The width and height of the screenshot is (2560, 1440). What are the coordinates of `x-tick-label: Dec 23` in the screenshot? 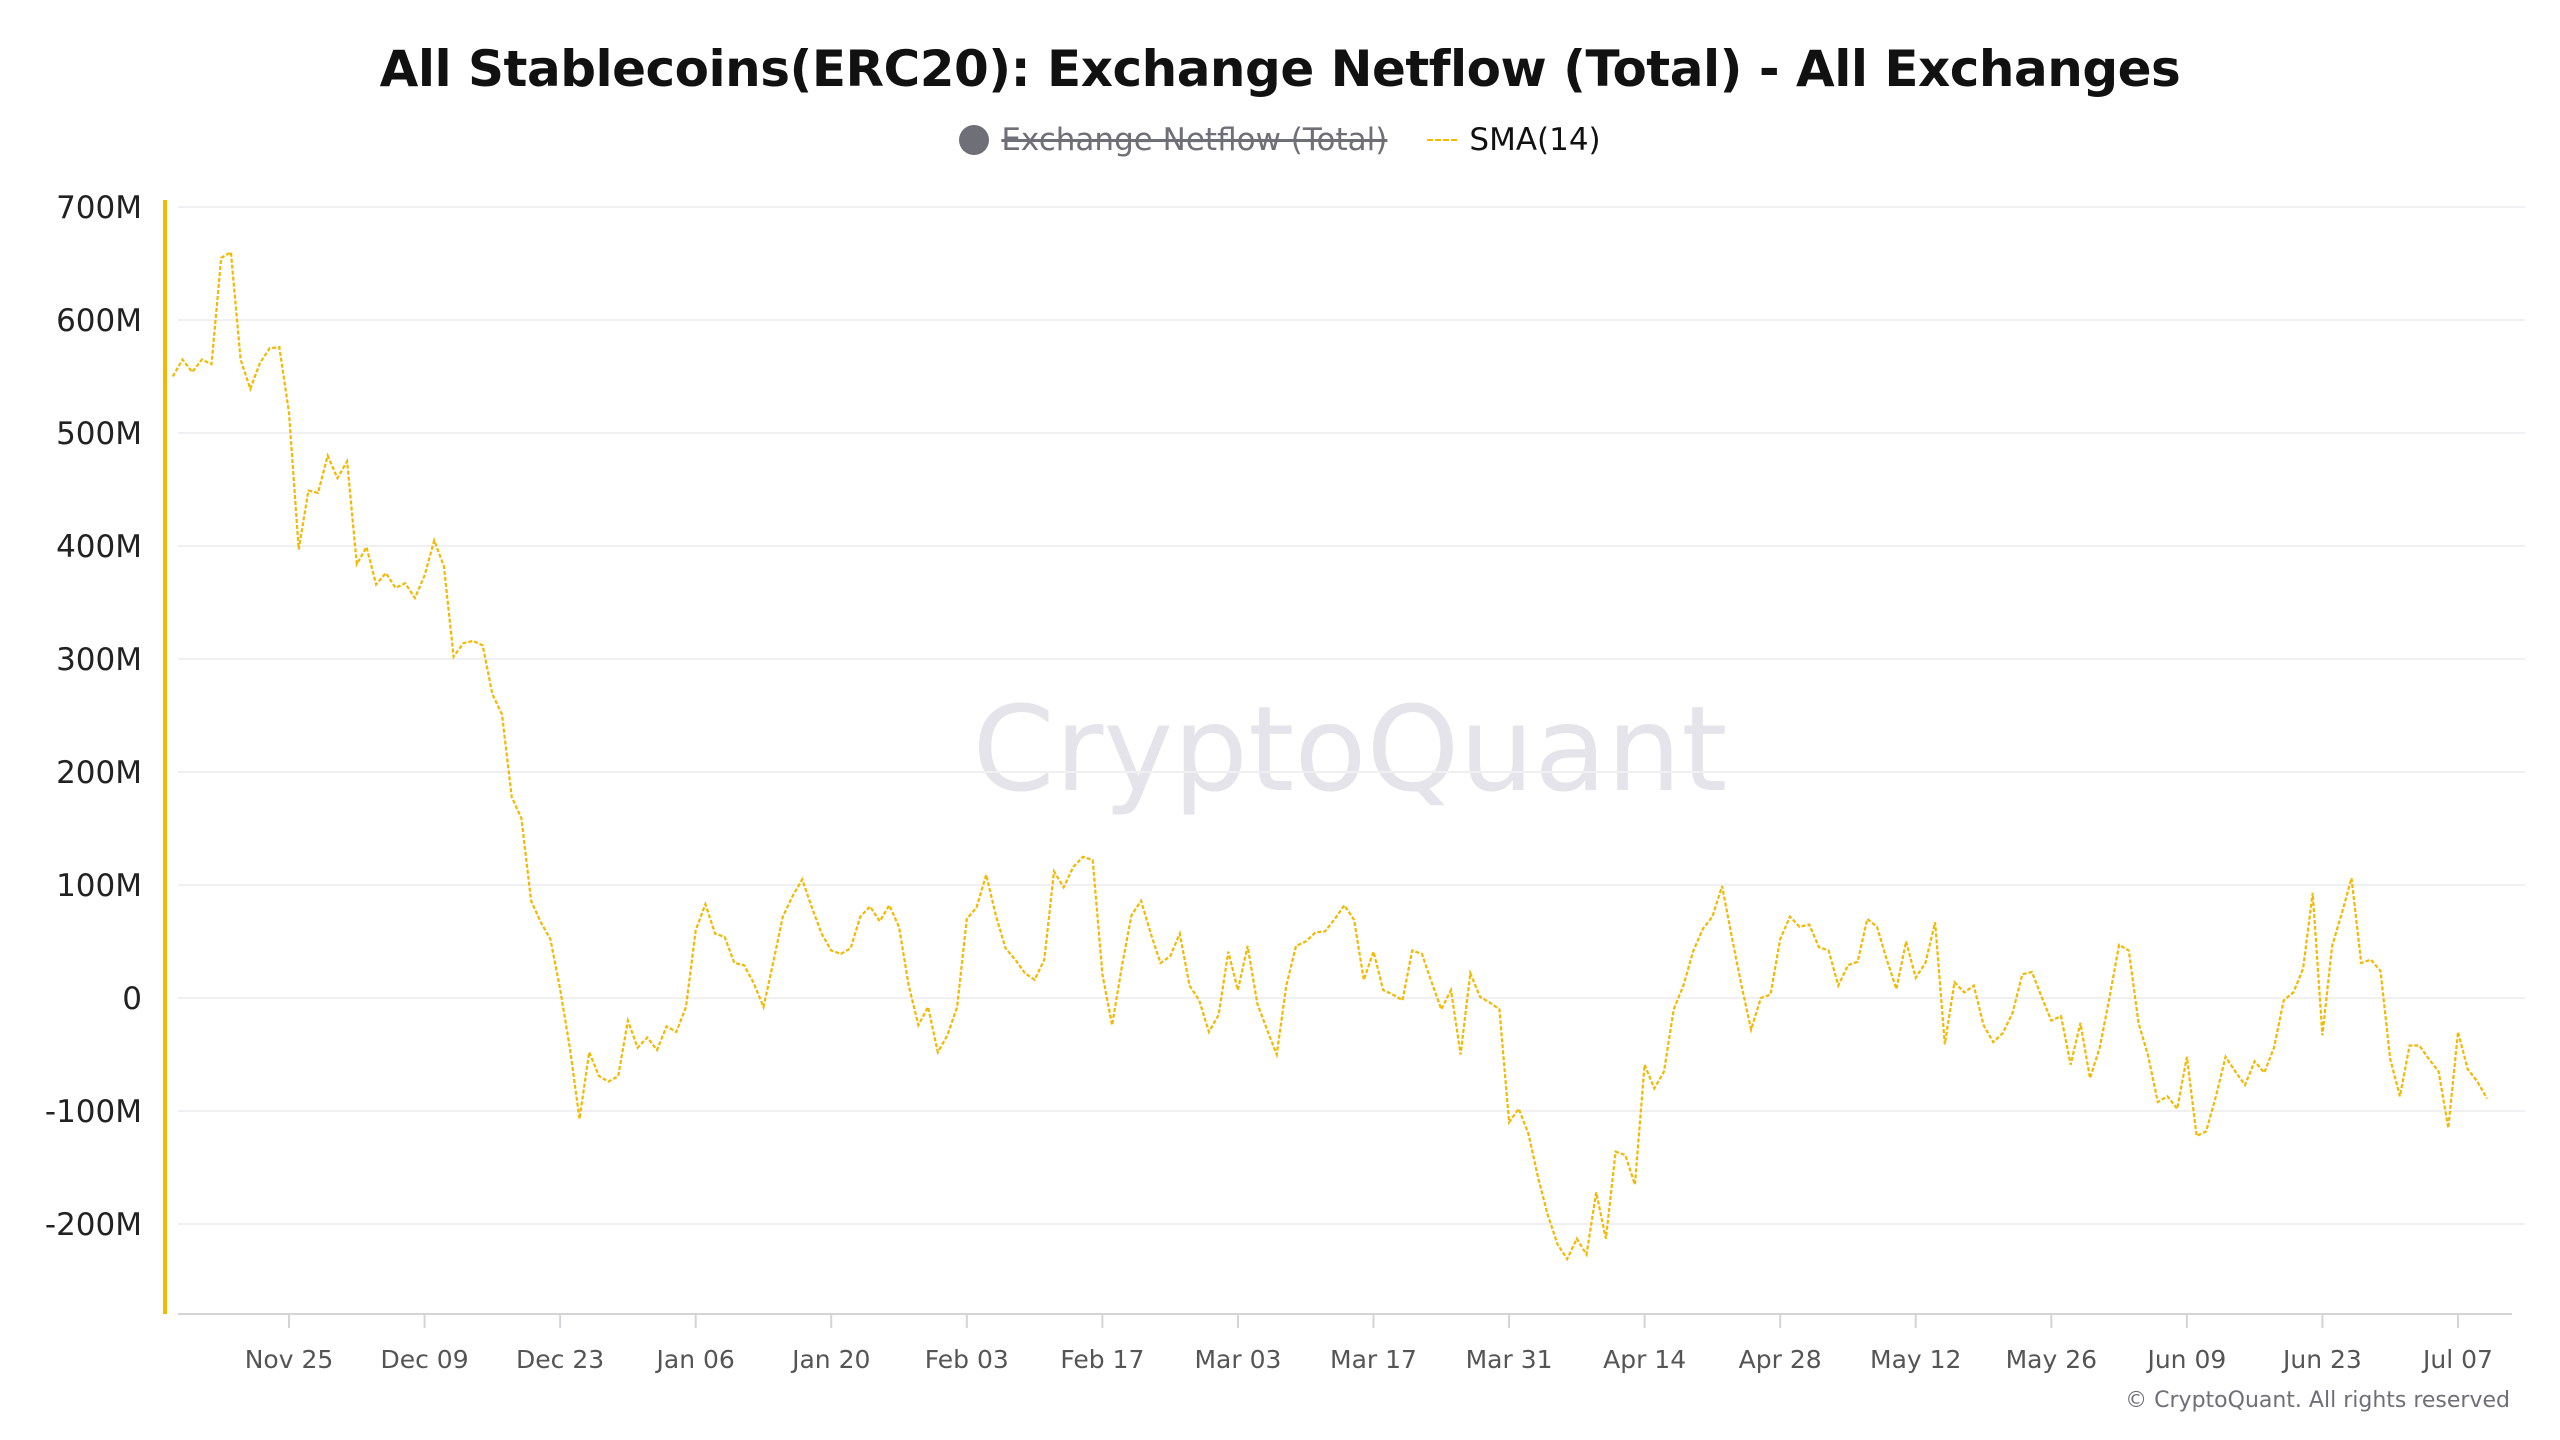 It's located at (560, 1359).